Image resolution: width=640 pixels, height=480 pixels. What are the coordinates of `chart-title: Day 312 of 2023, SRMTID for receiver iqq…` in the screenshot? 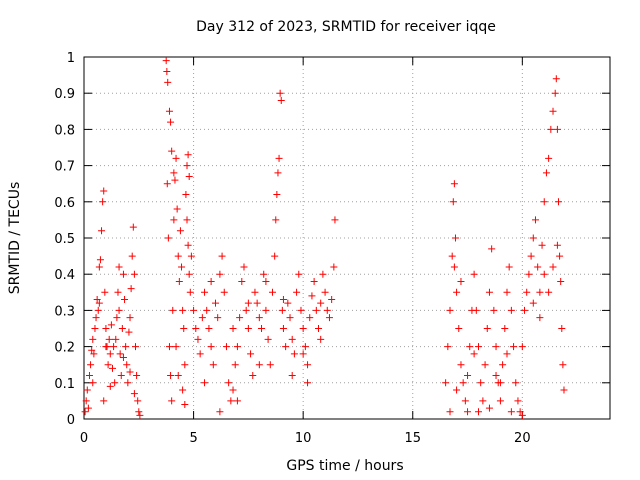 It's located at (346, 27).